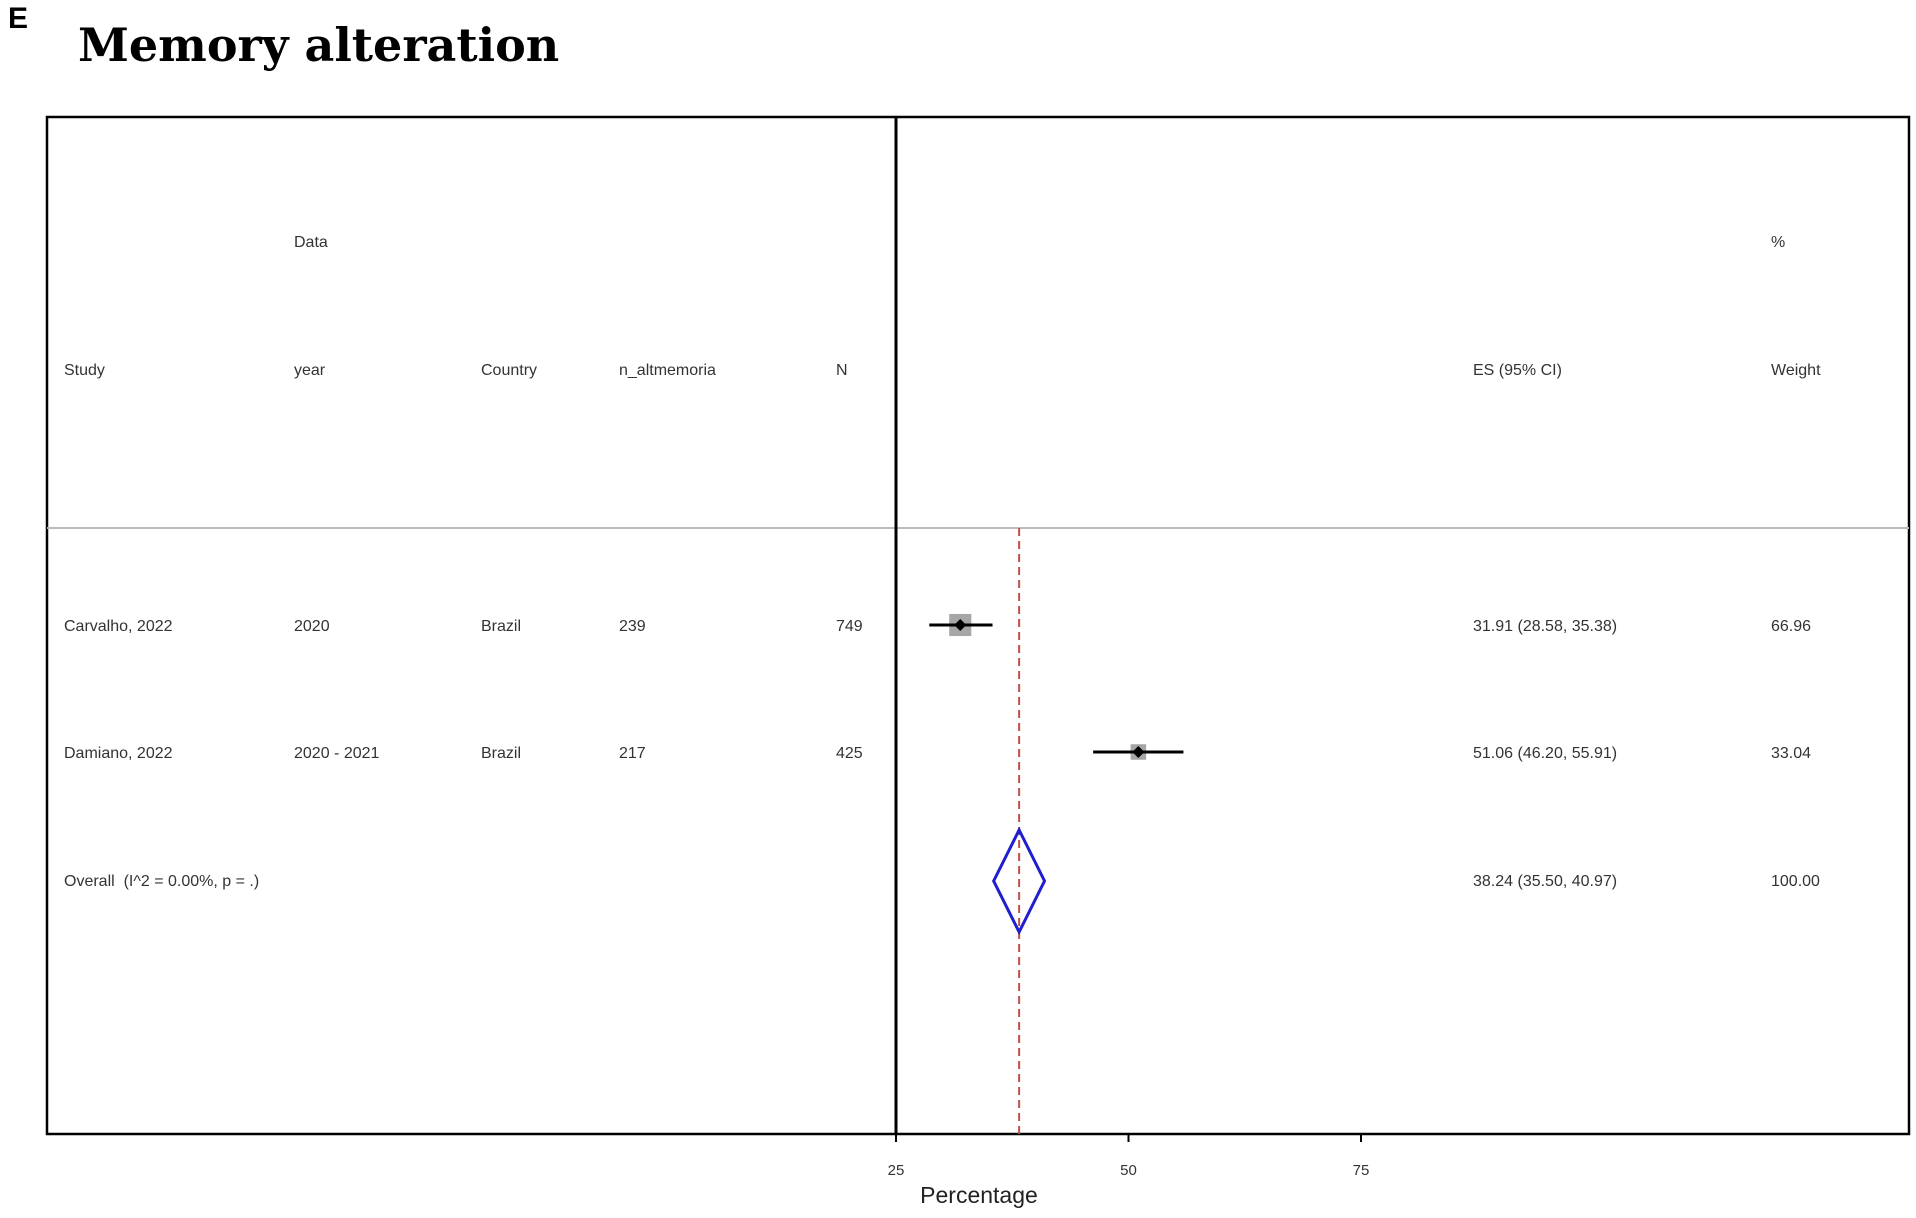 Image resolution: width=1916 pixels, height=1218 pixels. I want to click on x-axis-label: Percentage, so click(979, 1195).